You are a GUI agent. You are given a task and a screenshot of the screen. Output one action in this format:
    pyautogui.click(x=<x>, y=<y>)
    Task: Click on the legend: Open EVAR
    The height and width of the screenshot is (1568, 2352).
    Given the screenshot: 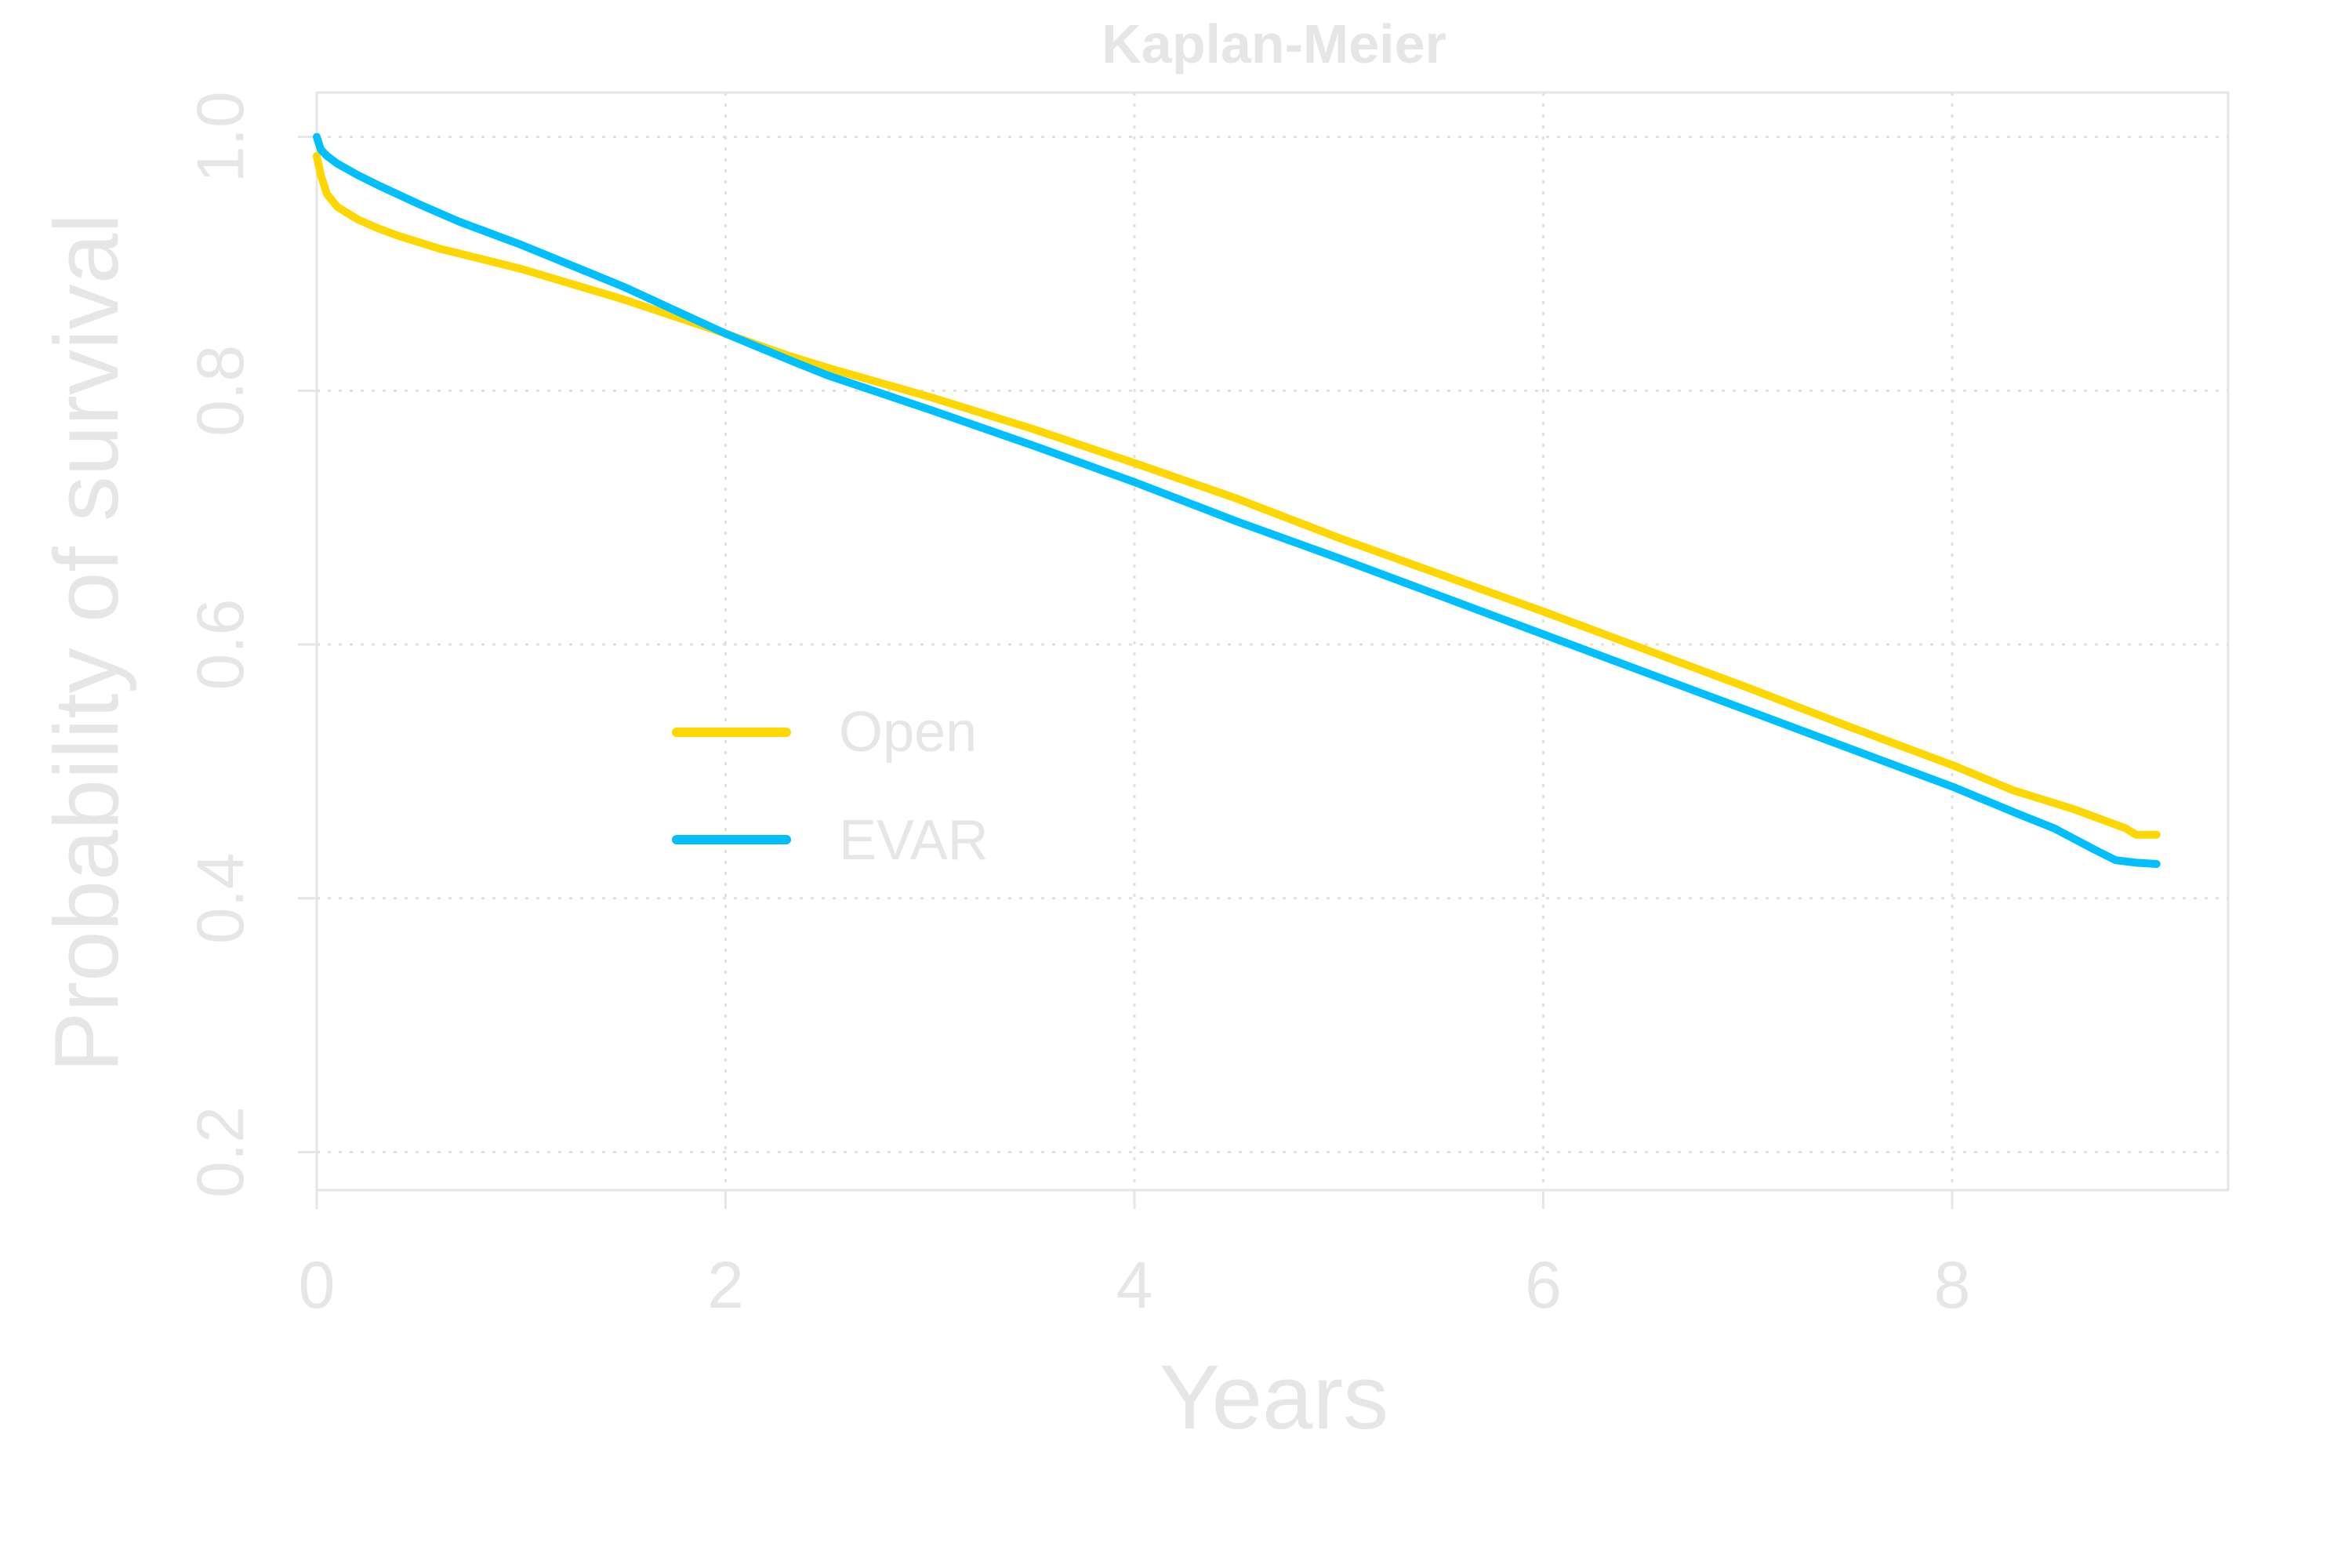 What is the action you would take?
    pyautogui.click(x=830, y=786)
    